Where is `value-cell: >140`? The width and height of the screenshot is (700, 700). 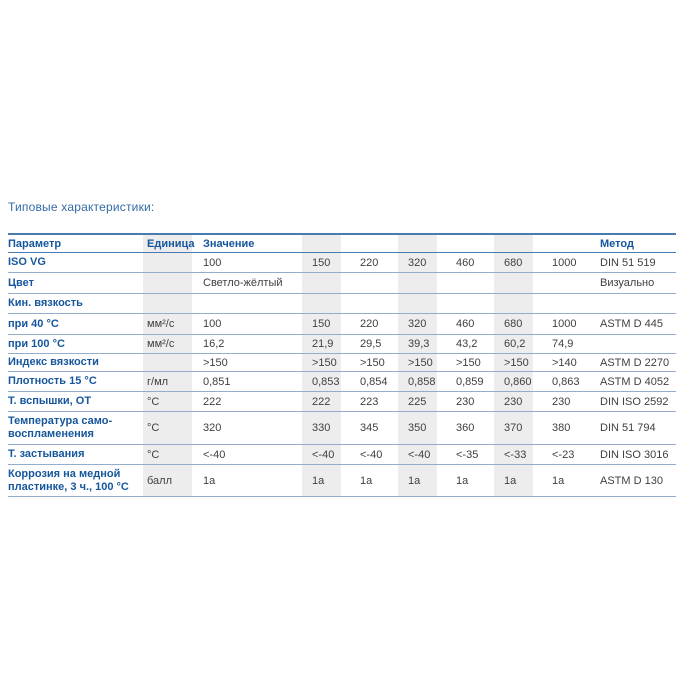 value-cell: >140 is located at coordinates (564, 362).